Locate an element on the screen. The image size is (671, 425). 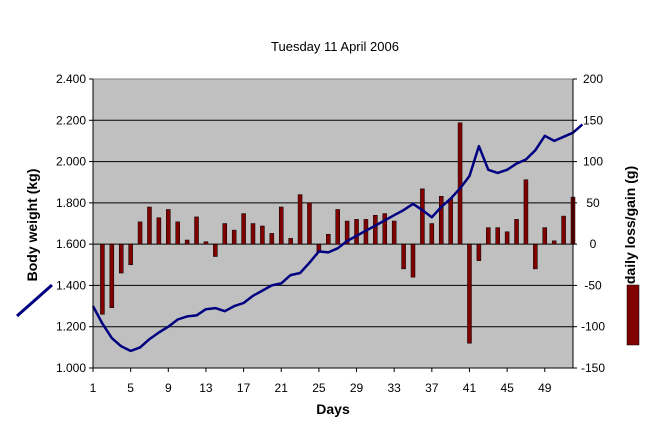
y-right-tick-label: -150 is located at coordinates (593, 368).